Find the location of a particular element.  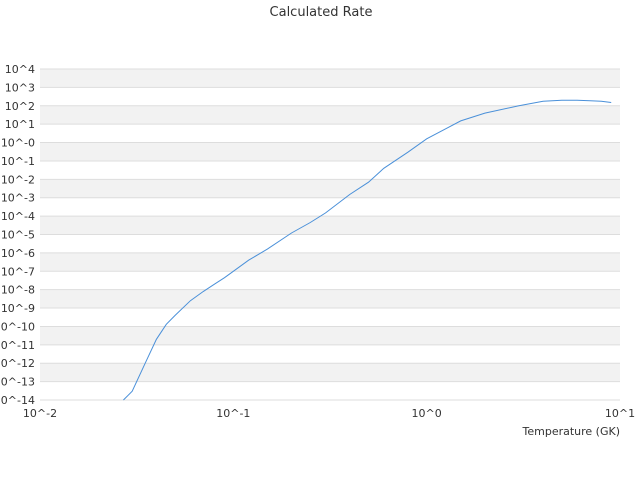

y-tick-label: 10^2 is located at coordinates (20, 106).